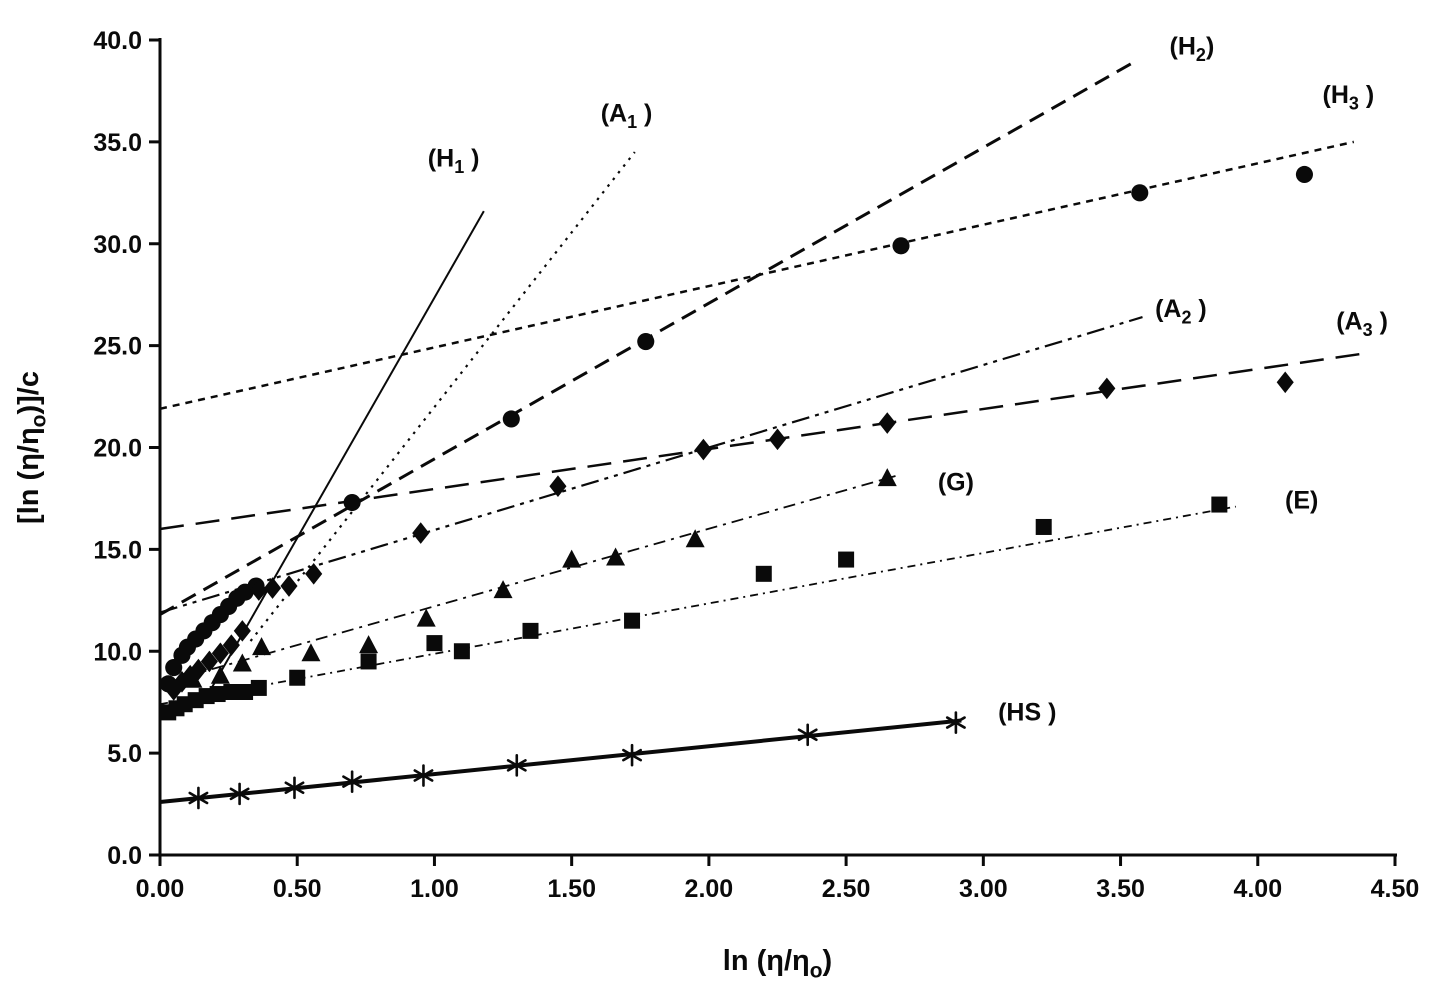 The height and width of the screenshot is (1002, 1446). I want to click on x-tick-label: 4.50, so click(1395, 889).